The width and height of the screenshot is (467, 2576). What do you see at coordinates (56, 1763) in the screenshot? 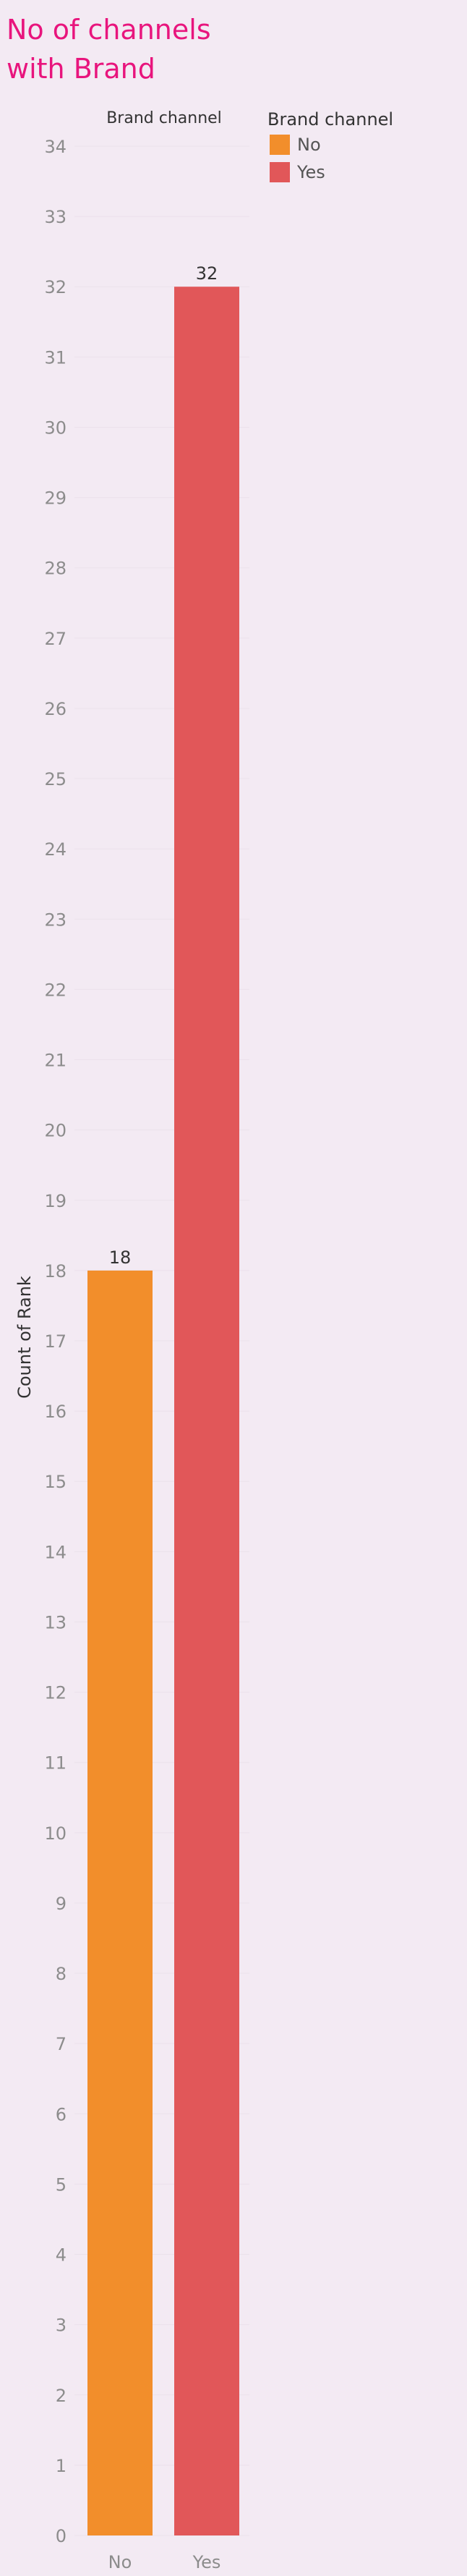
I see `y-tick-label: 11` at bounding box center [56, 1763].